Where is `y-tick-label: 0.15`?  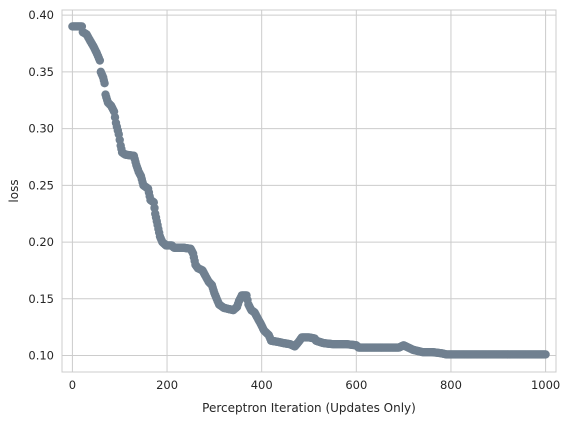
y-tick-label: 0.15 is located at coordinates (41, 299).